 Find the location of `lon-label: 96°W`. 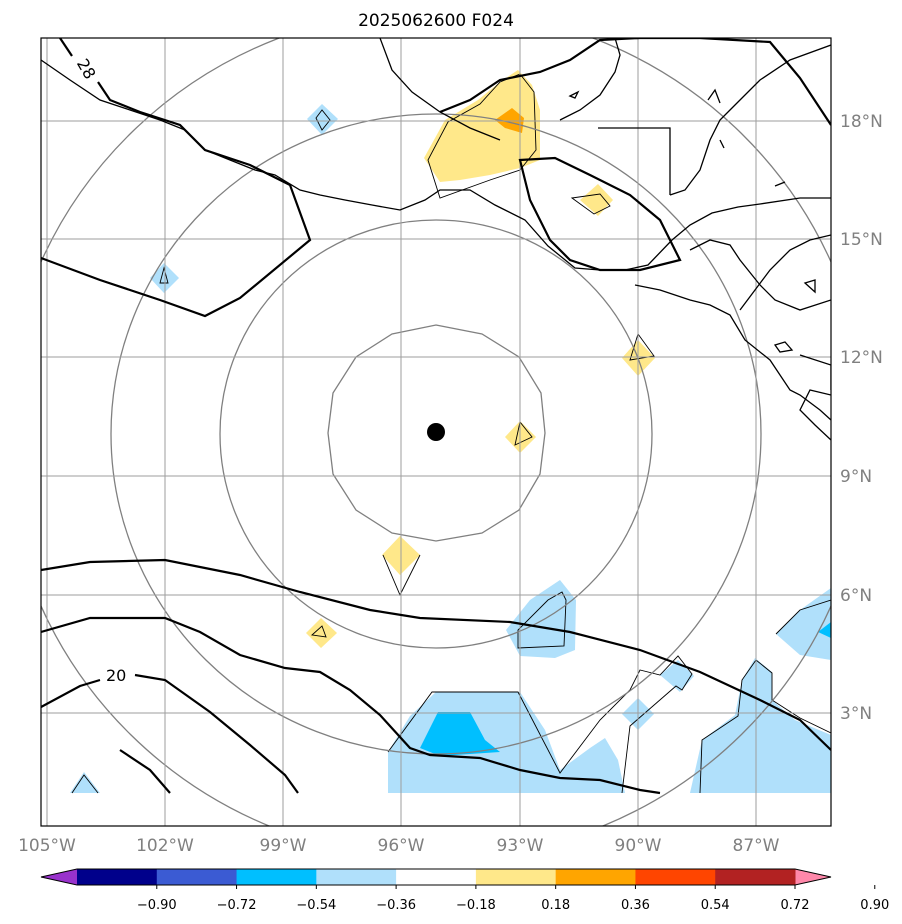

lon-label: 96°W is located at coordinates (401, 846).